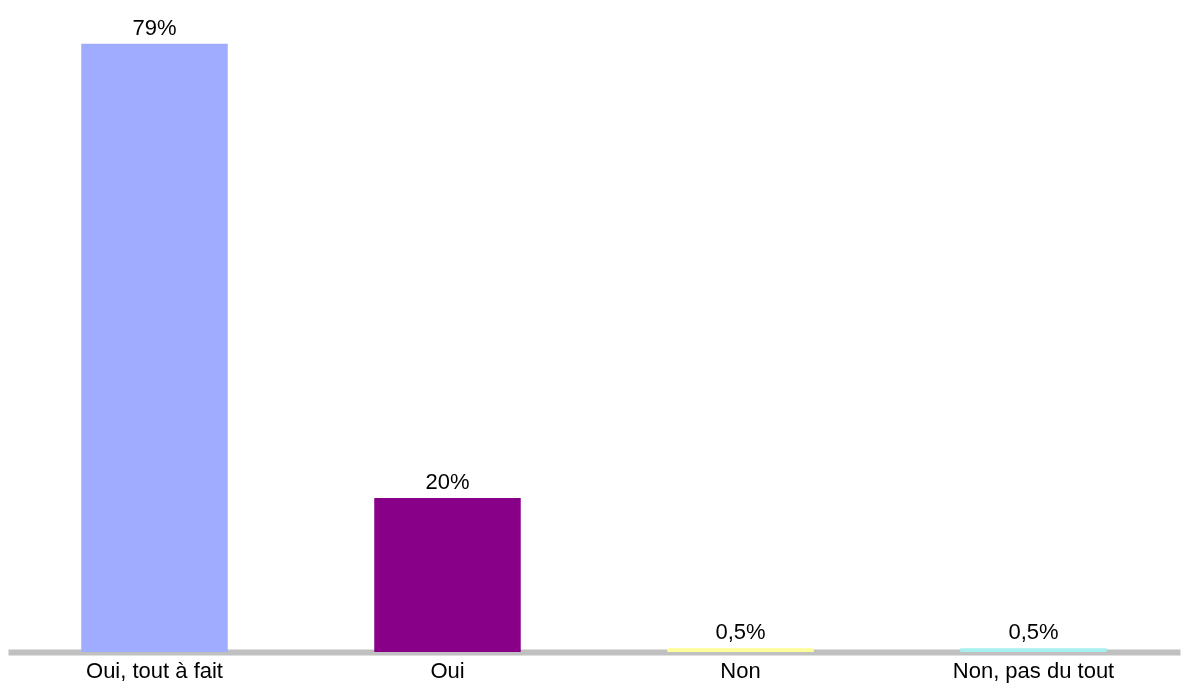 The width and height of the screenshot is (1186, 688). Describe the element at coordinates (740, 670) in the screenshot. I see `x-tick-label: Non` at that location.